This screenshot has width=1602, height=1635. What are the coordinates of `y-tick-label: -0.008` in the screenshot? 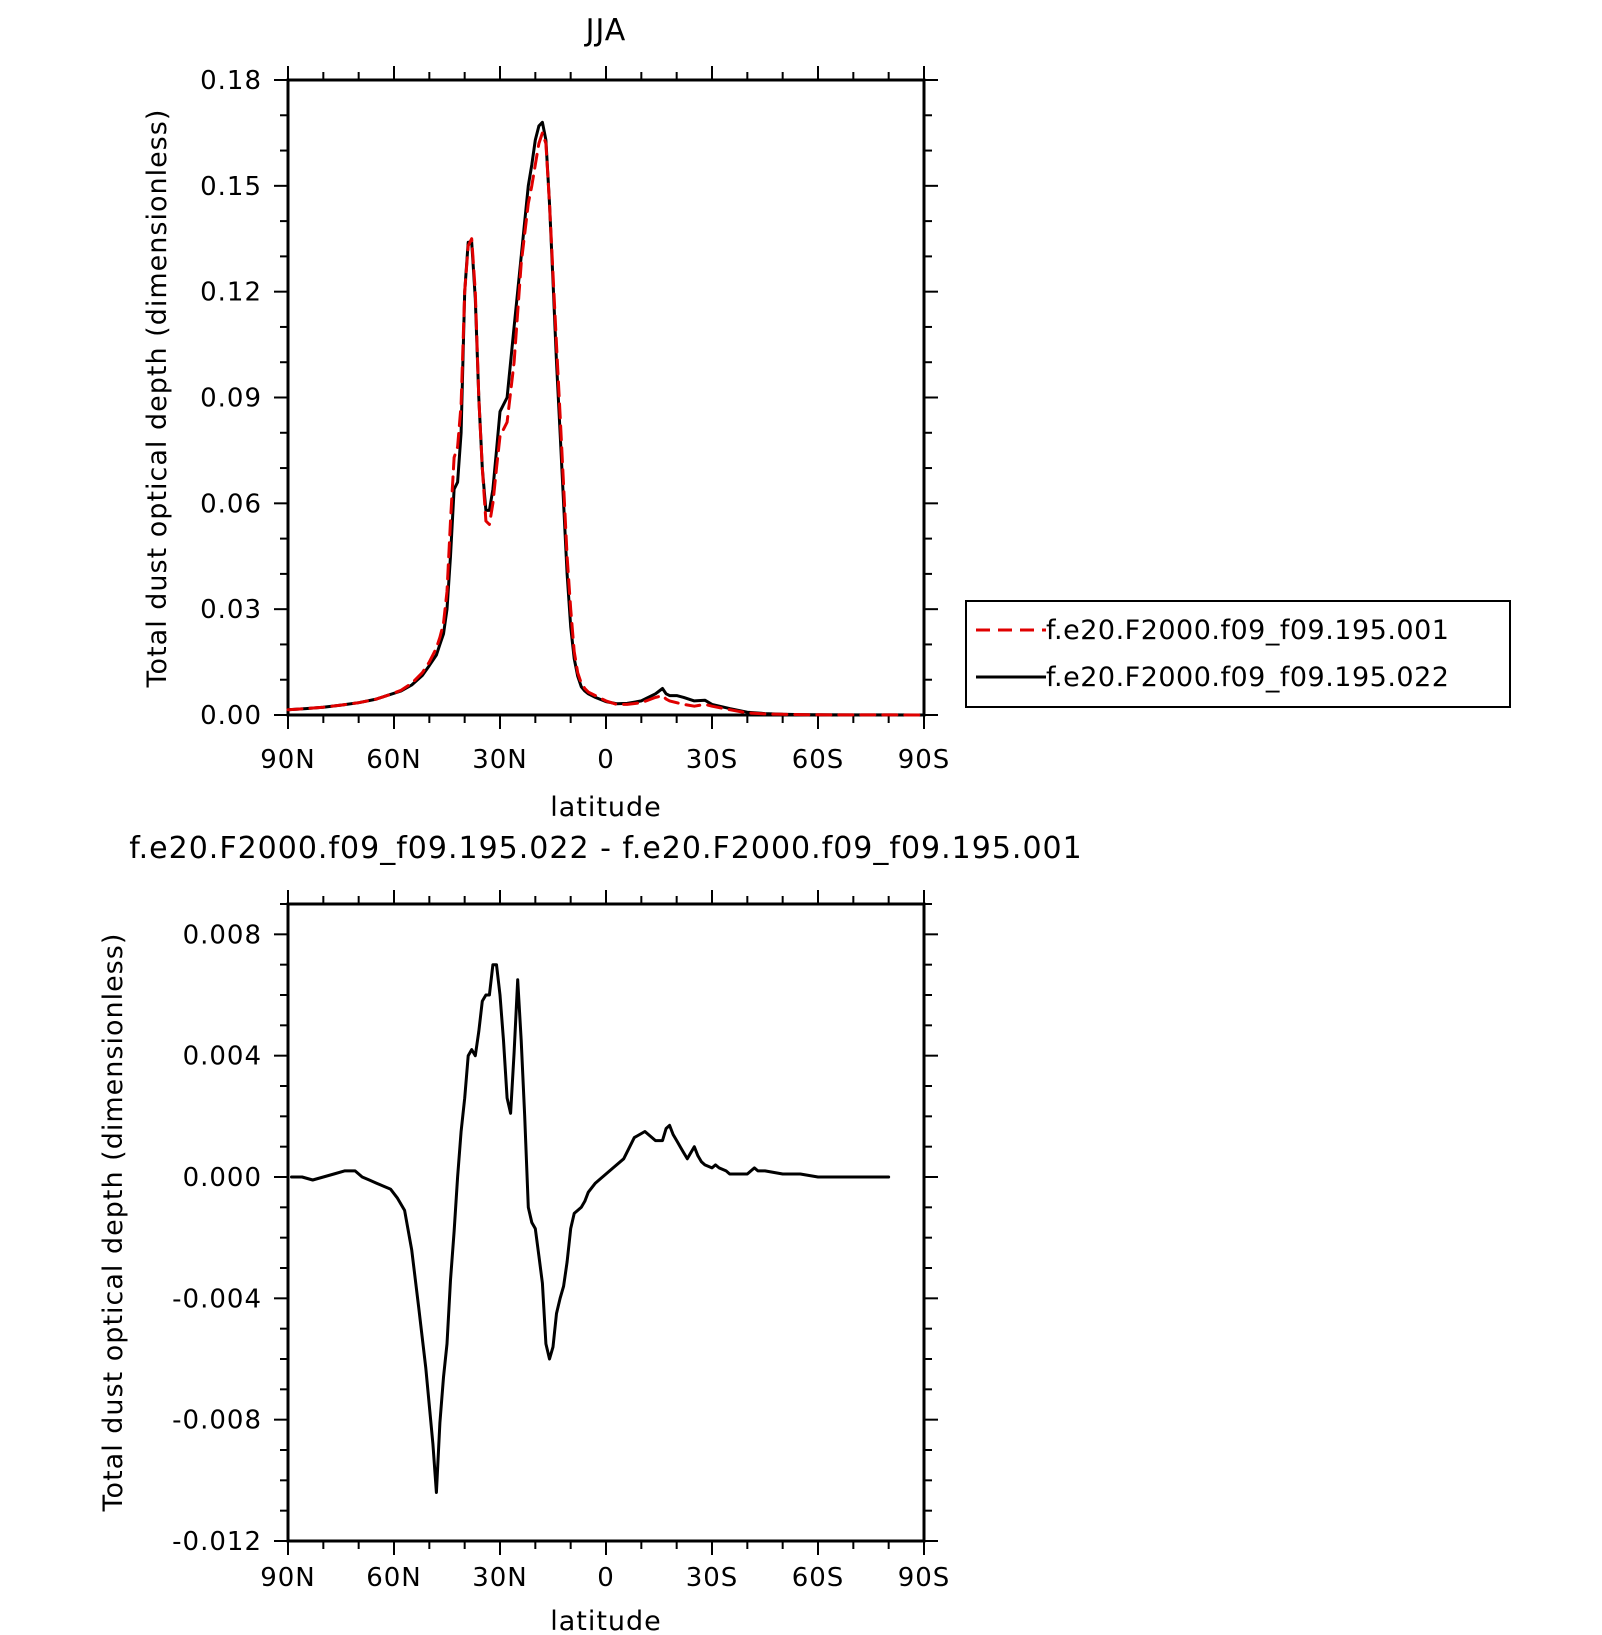 It's located at (217, 1421).